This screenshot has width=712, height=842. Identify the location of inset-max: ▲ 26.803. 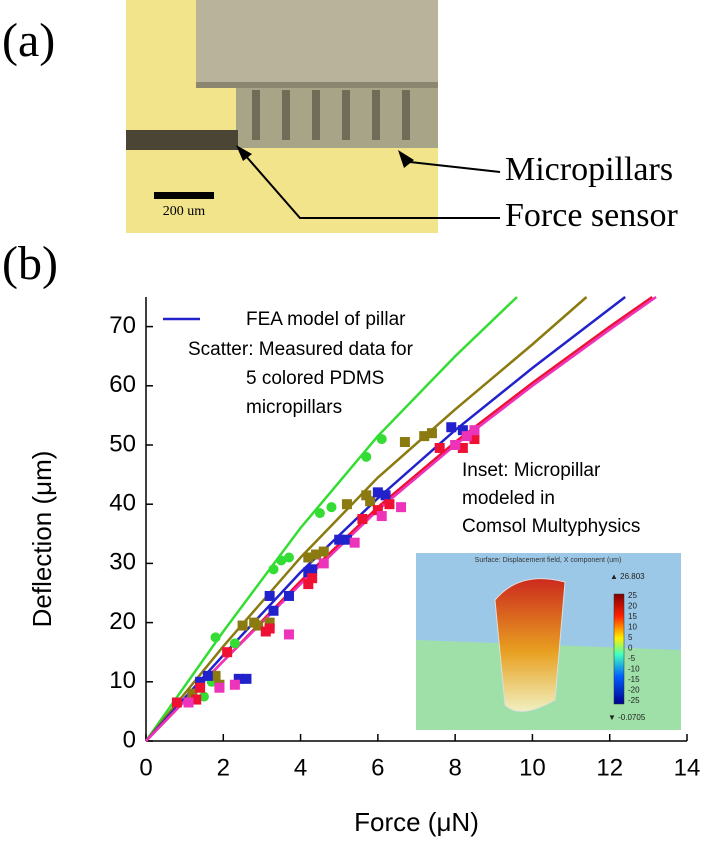
(627, 576).